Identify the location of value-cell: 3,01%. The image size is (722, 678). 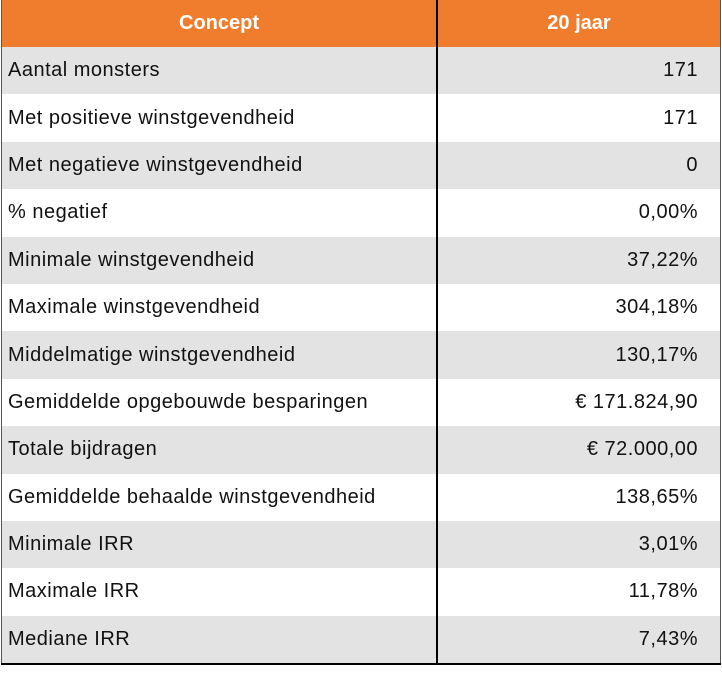
(579, 544).